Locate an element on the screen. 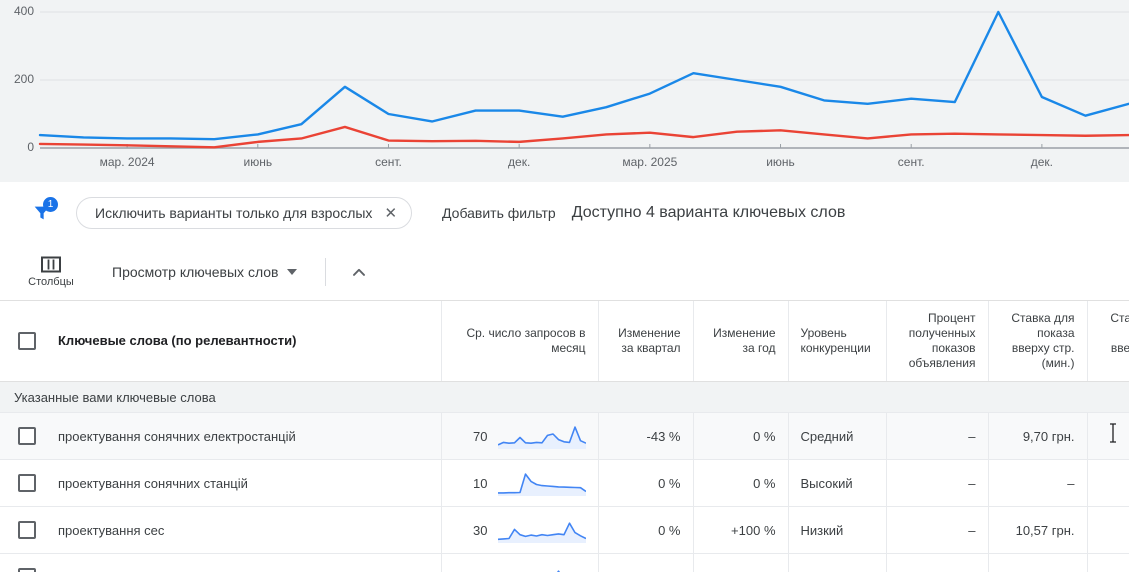 The width and height of the screenshot is (1129, 572). chart-y-tick-200: 200 is located at coordinates (23, 79).